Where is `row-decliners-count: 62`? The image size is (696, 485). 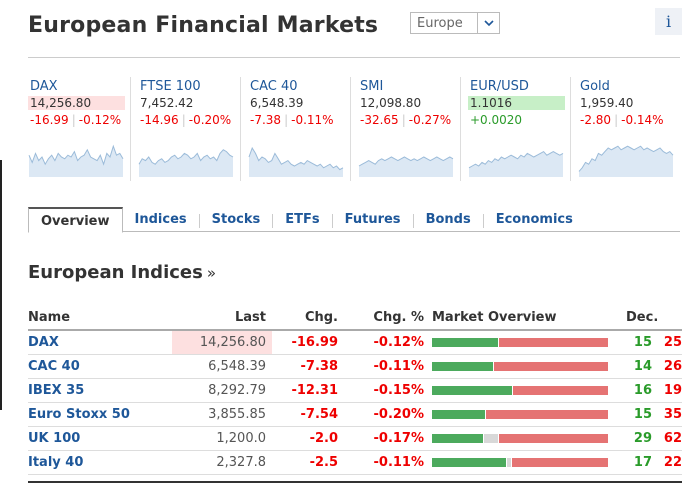 row-decliners-count: 62 is located at coordinates (670, 438).